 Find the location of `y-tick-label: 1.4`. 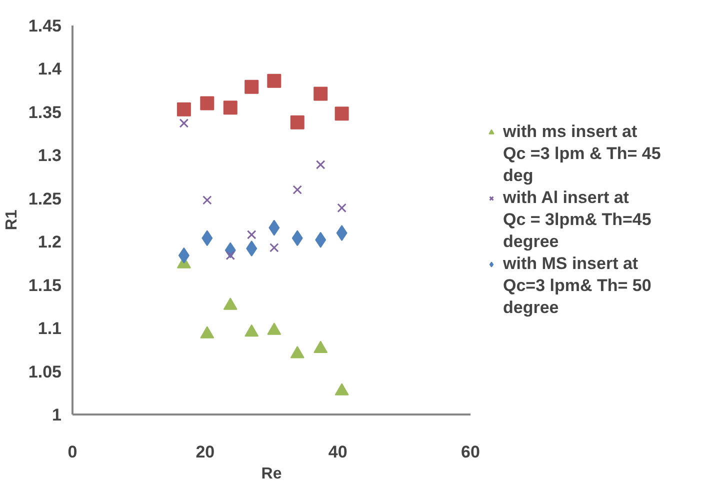

y-tick-label: 1.4 is located at coordinates (50, 69).